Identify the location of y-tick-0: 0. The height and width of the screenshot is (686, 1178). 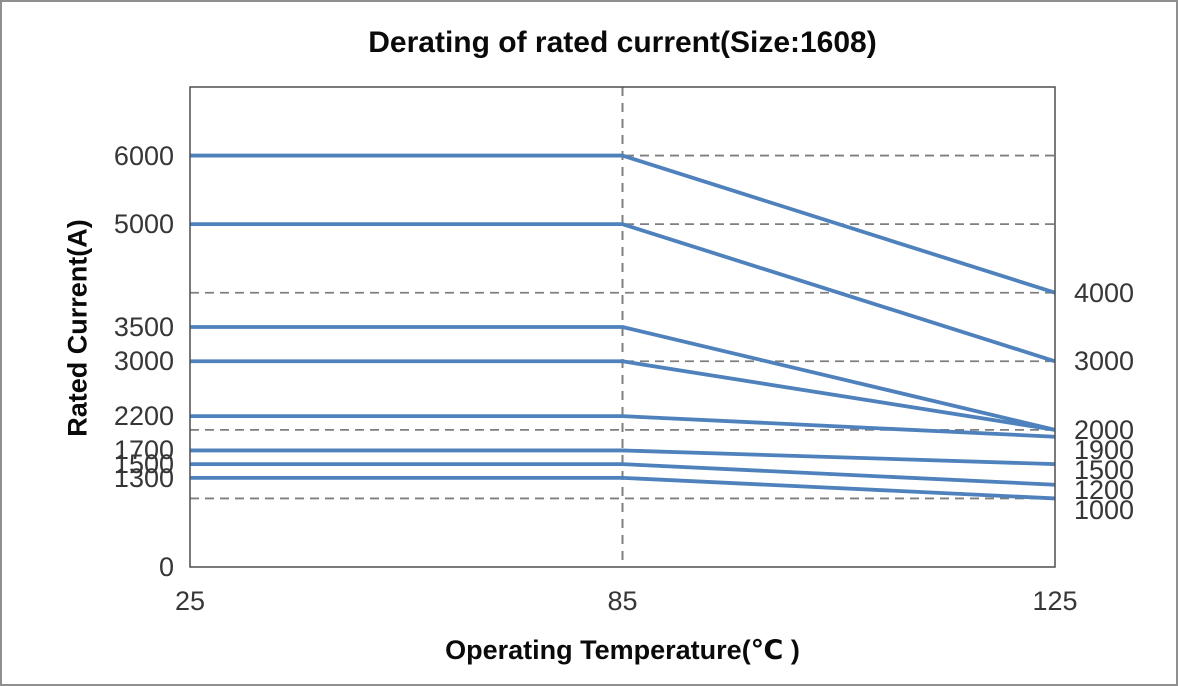
(166, 567).